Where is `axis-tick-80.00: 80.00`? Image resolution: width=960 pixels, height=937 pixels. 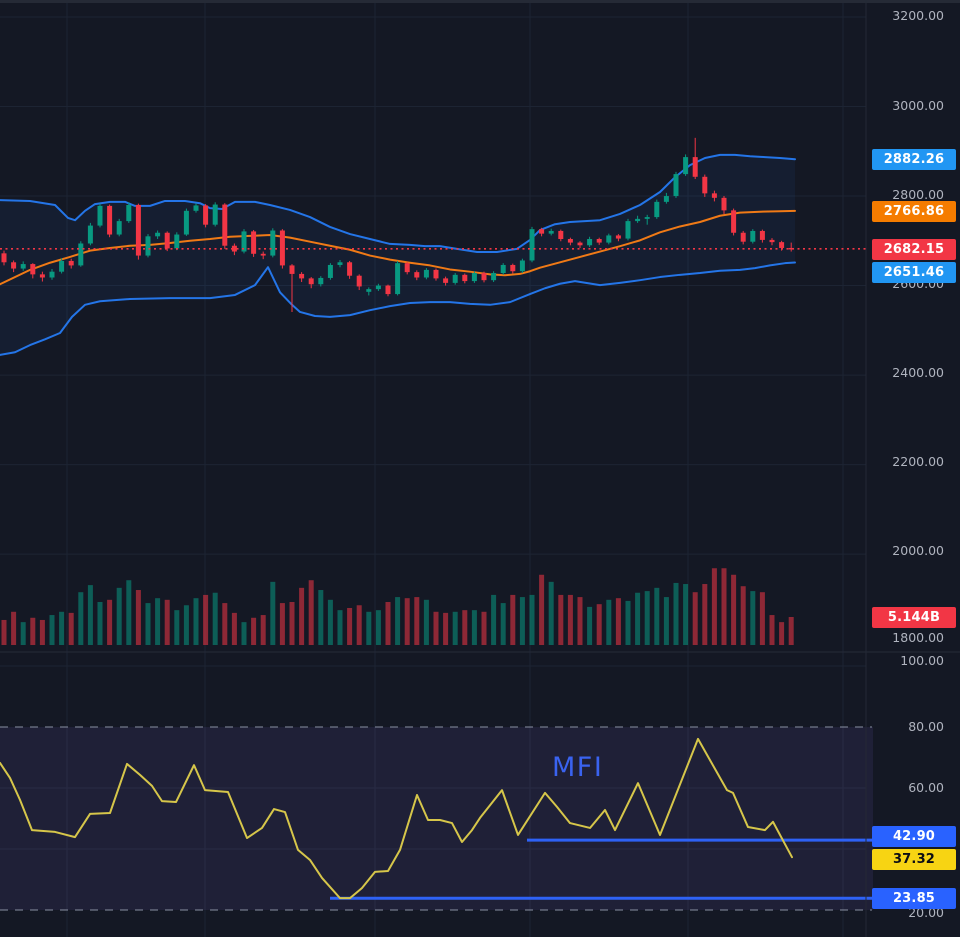 axis-tick-80.00: 80.00 is located at coordinates (926, 726).